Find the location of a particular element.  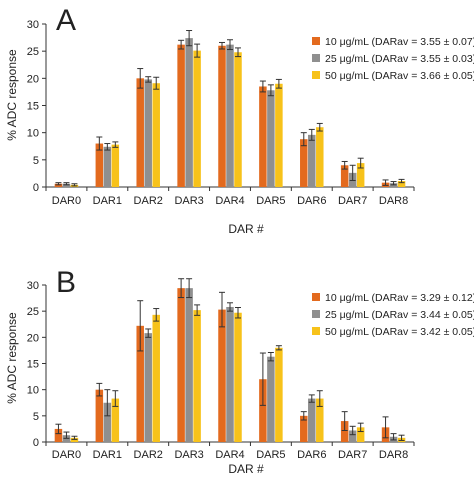

legend-label-10ug: 10 μg/mL (DARav = 3.29 ± 0.12) is located at coordinates (399, 298).